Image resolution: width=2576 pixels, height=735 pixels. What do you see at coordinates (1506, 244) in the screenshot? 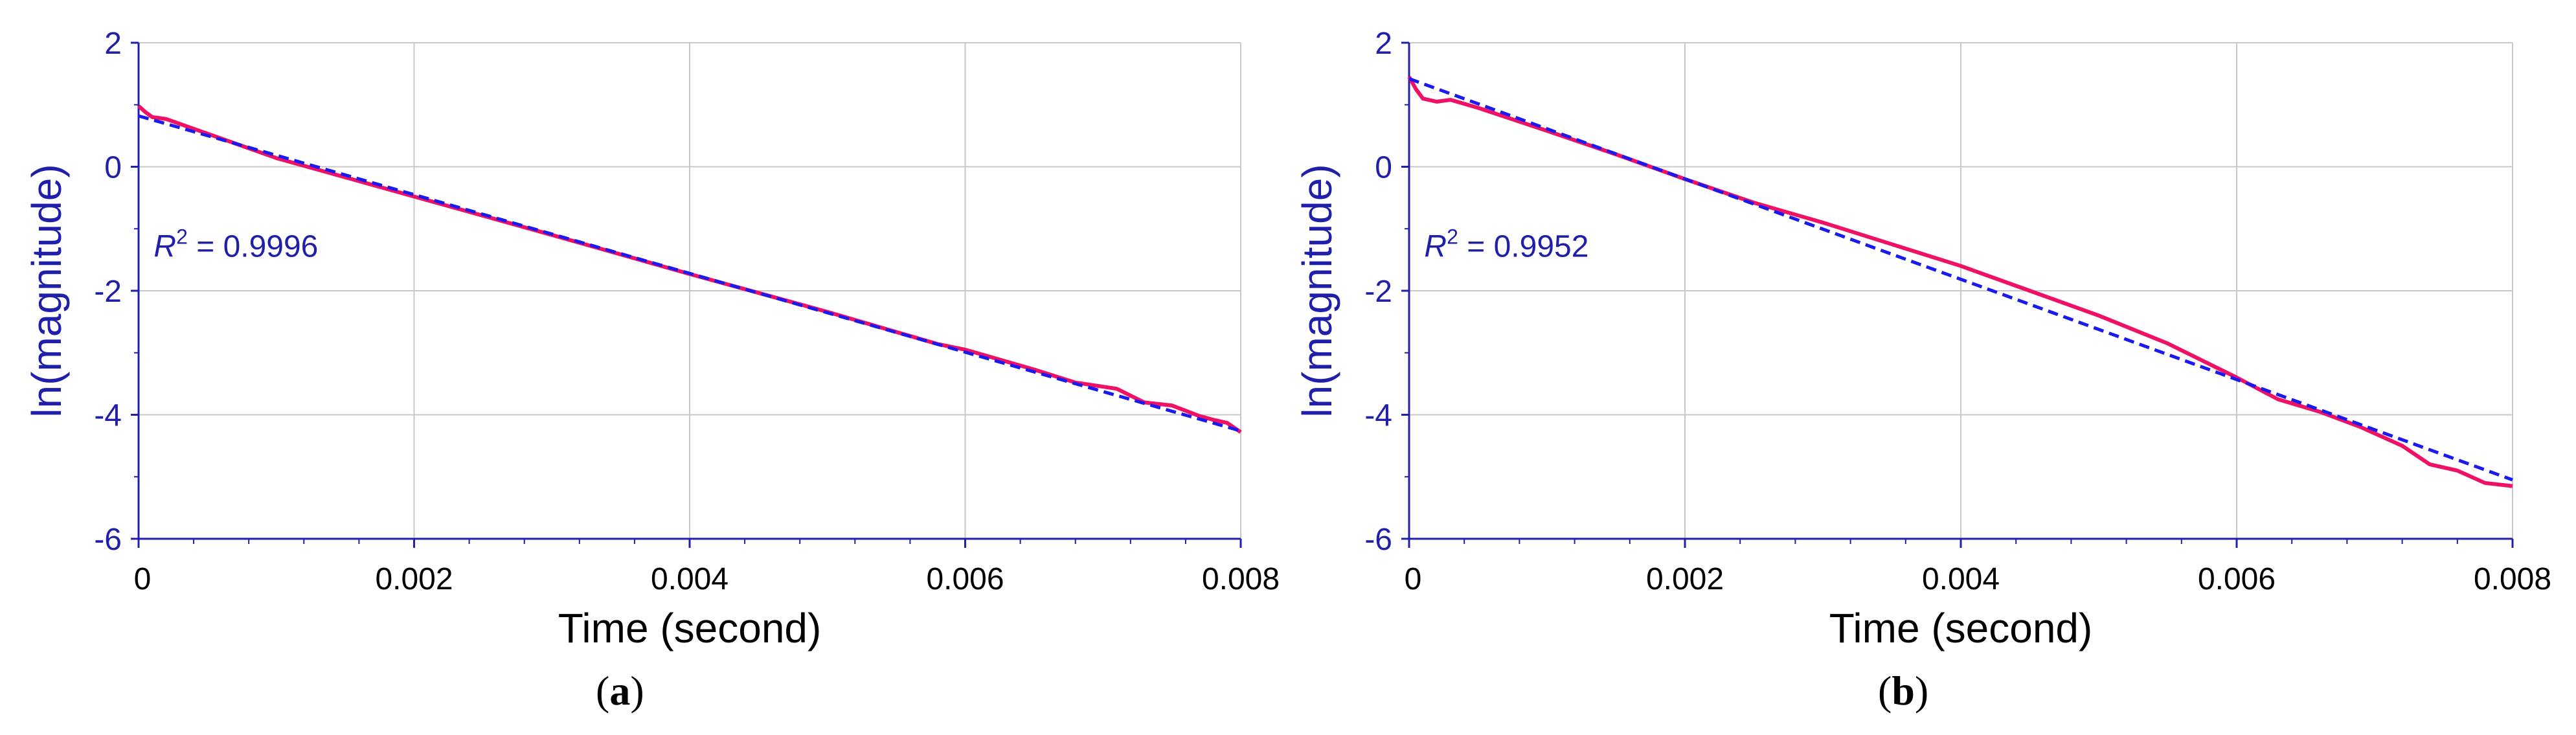
I see `r-squared-annotation: R2 = 0.9952` at bounding box center [1506, 244].